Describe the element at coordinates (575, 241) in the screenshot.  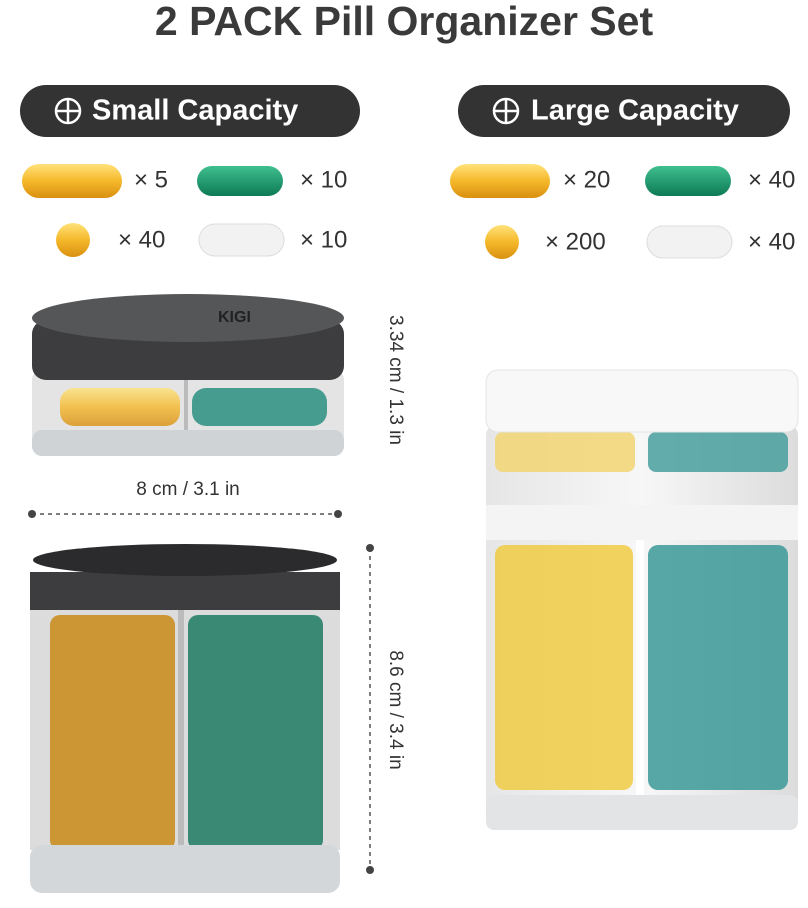
I see `count: × 200` at that location.